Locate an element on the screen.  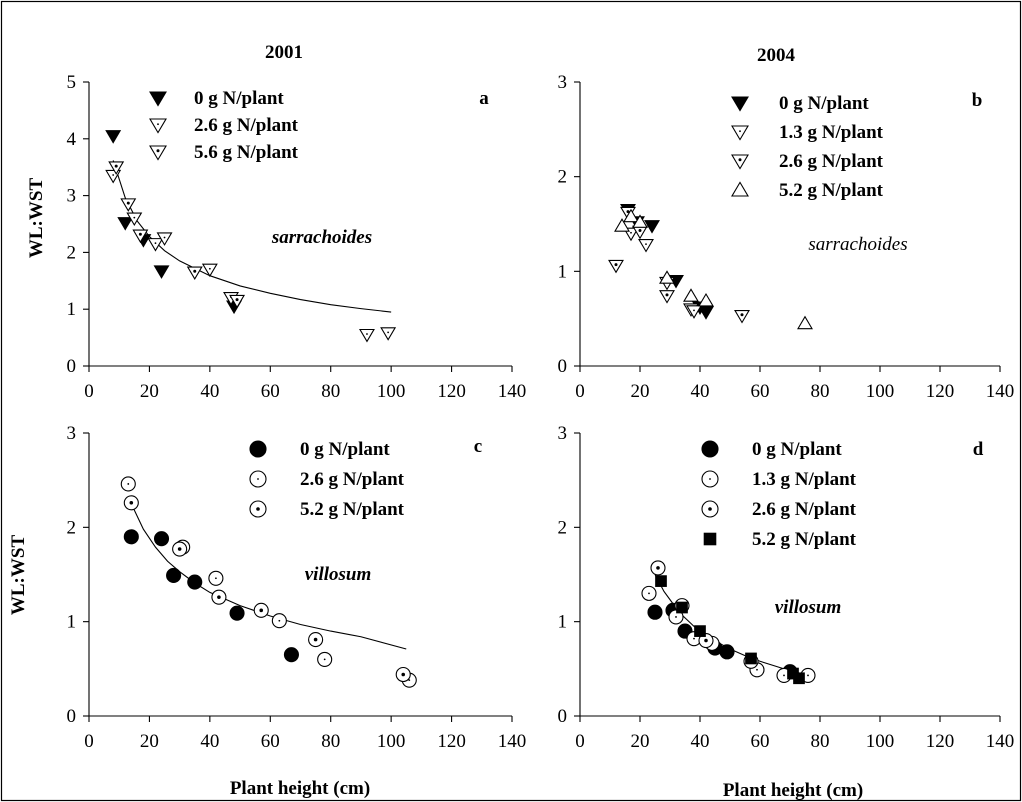
panel-d-series-2-point-dot is located at coordinates (706, 640).